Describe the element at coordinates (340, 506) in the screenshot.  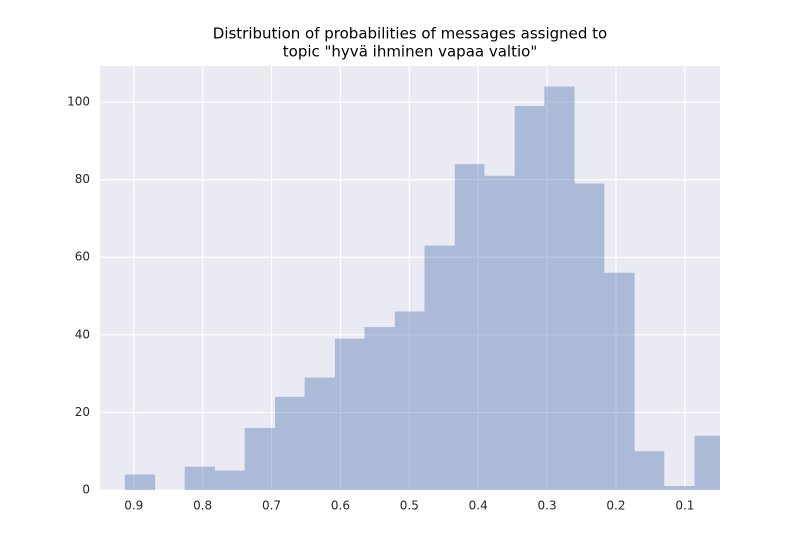
I see `x-tick-label: 0.6` at that location.